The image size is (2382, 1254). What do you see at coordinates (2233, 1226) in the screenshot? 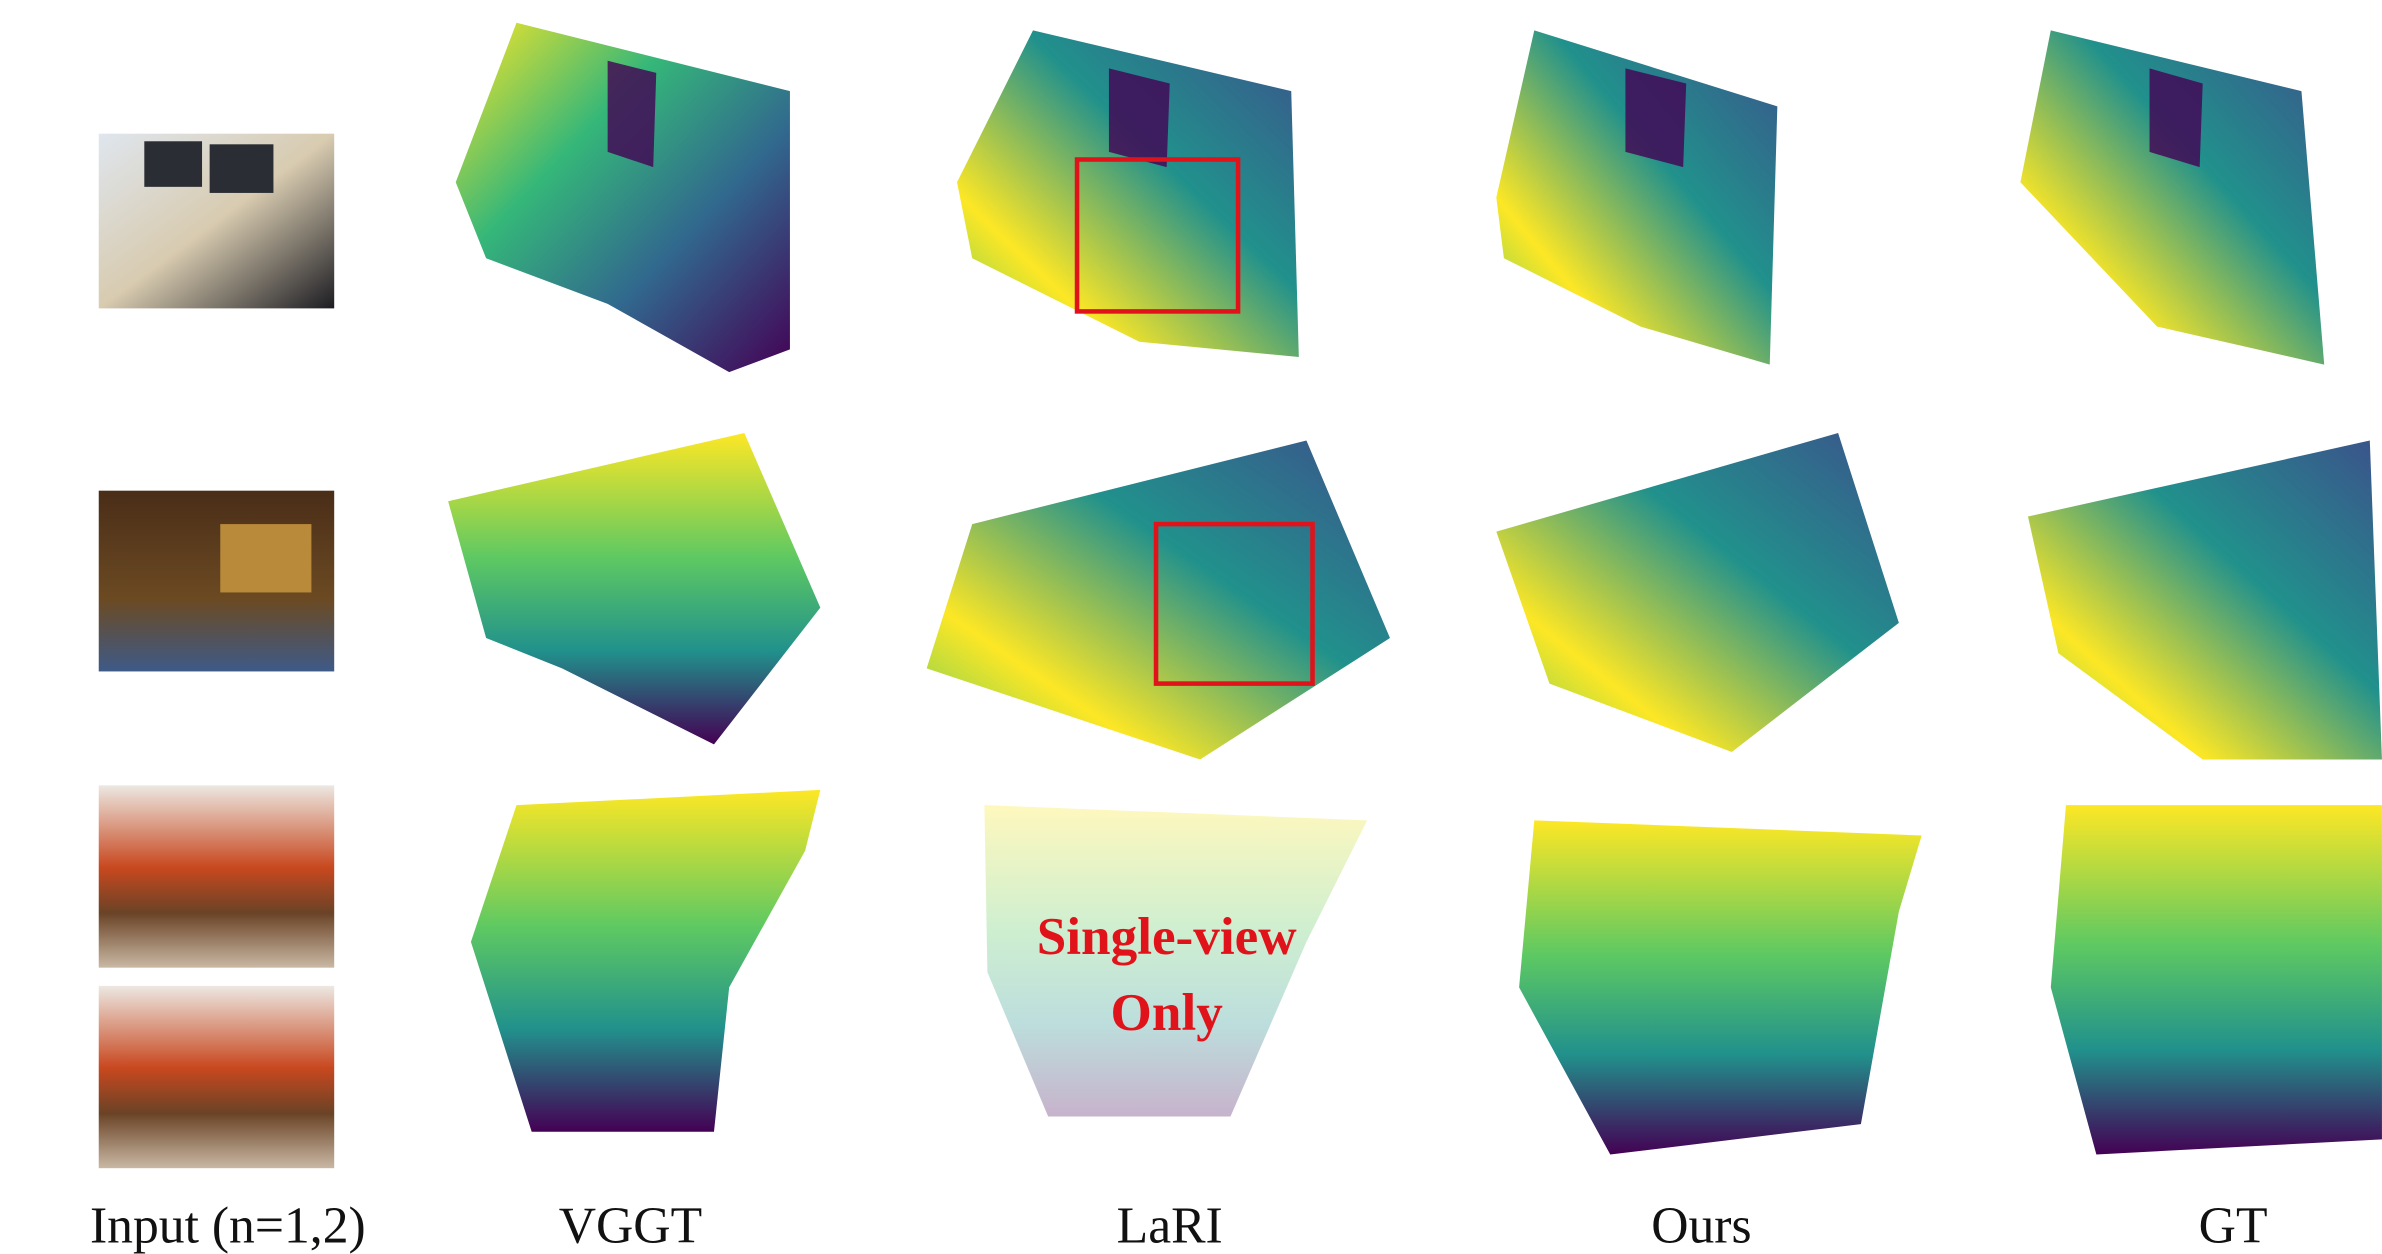
I see `column-label: GT` at bounding box center [2233, 1226].